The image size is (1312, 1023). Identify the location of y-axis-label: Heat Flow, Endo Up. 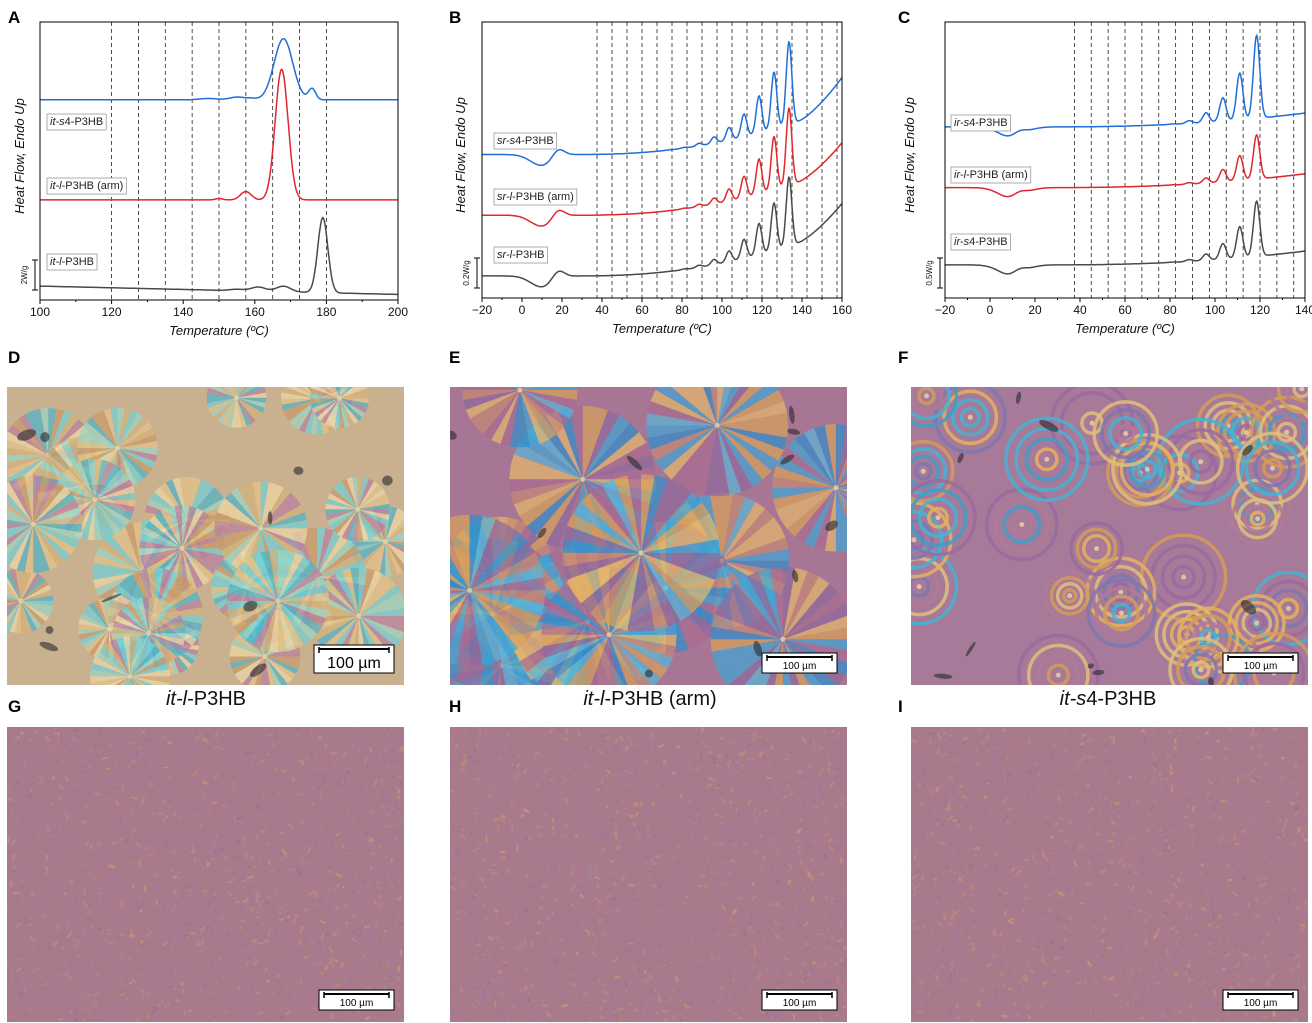
(909, 155).